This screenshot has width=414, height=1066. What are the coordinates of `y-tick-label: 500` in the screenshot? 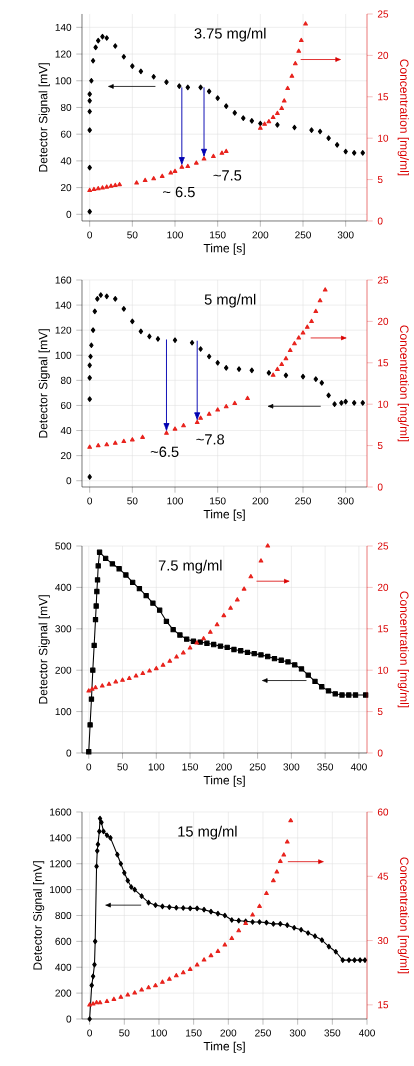 It's located at (63, 546).